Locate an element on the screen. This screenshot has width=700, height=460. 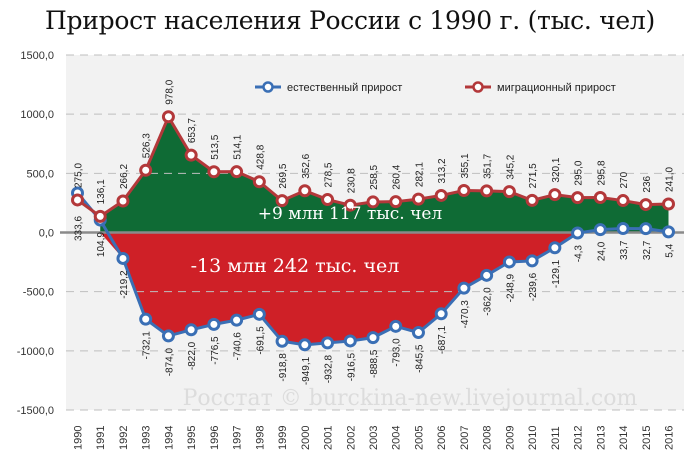
natural-value-label: -918,8 is located at coordinates (283, 367).